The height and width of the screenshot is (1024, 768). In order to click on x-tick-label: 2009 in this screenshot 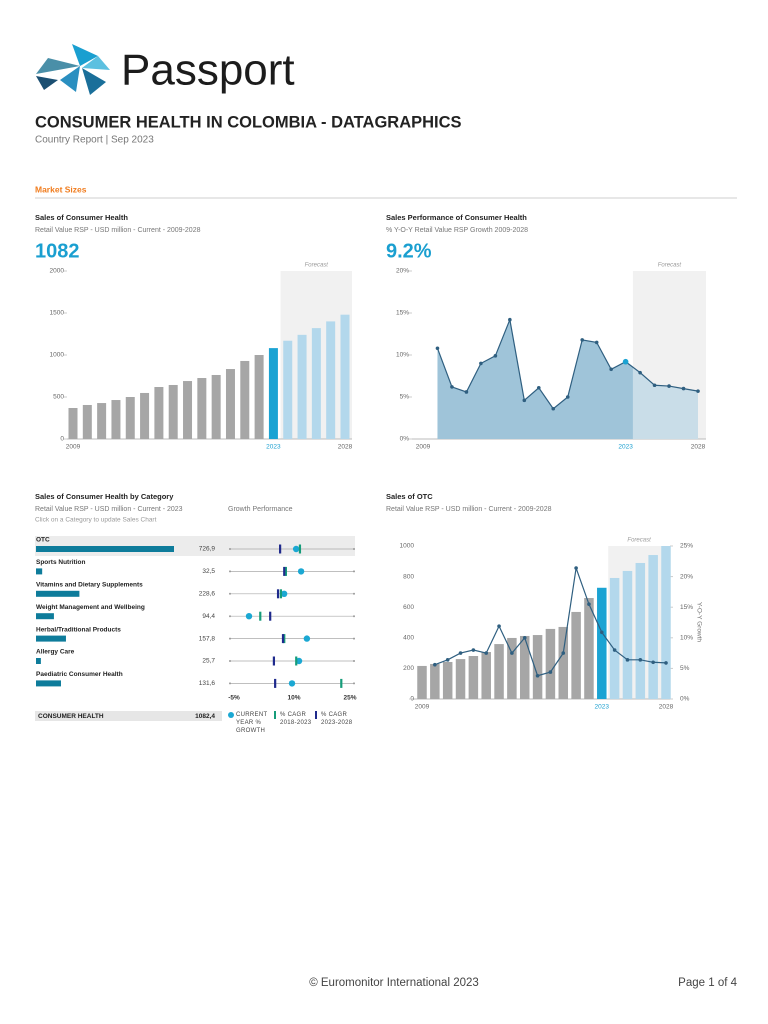, I will do `click(422, 707)`.